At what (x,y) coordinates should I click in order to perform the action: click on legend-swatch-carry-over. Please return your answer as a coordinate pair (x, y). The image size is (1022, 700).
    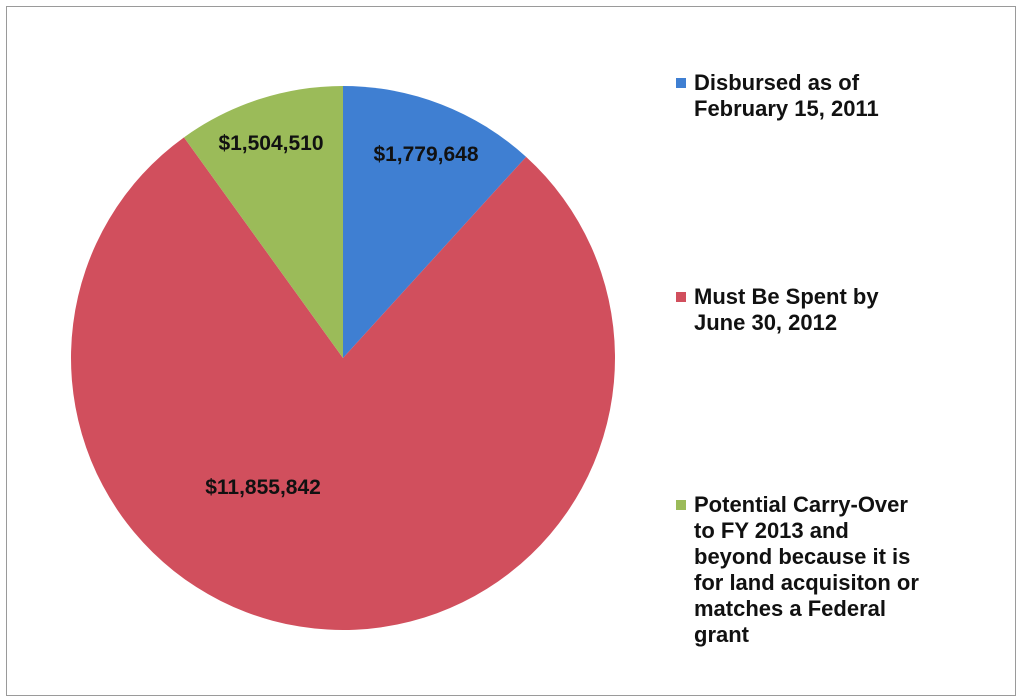
    Looking at the image, I should click on (681, 505).